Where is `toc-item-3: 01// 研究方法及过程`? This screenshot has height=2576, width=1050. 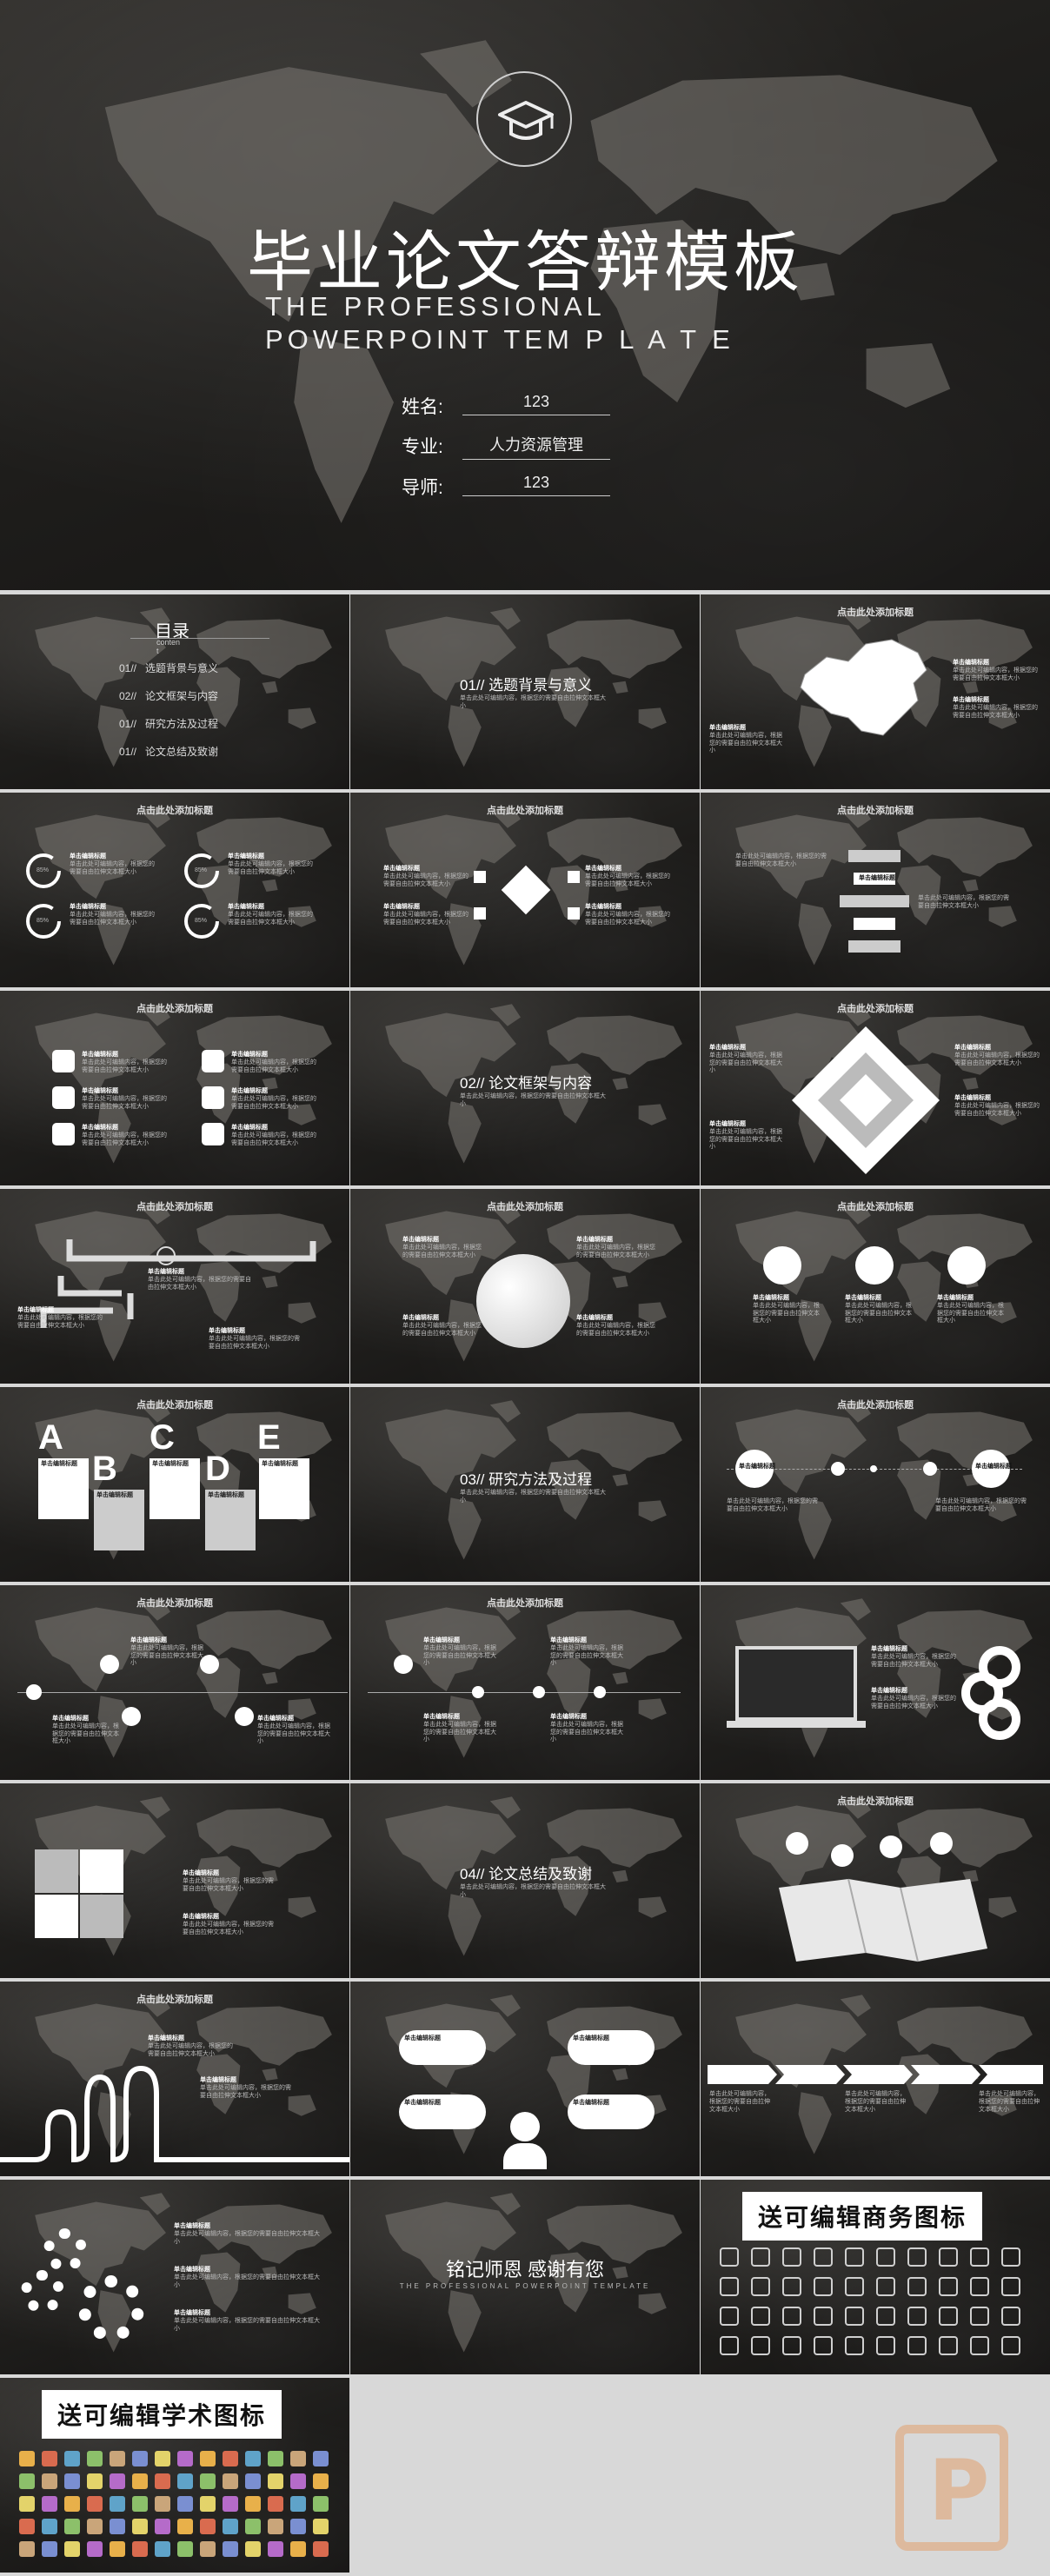 toc-item-3: 01// 研究方法及过程 is located at coordinates (168, 723).